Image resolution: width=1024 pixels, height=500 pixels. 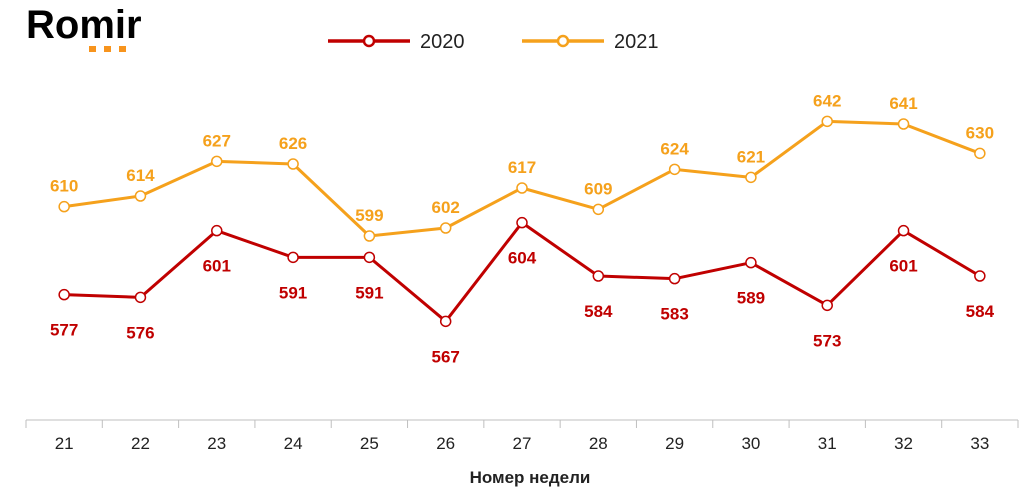 What do you see at coordinates (636, 42) in the screenshot?
I see `legend-label-2021: 2021` at bounding box center [636, 42].